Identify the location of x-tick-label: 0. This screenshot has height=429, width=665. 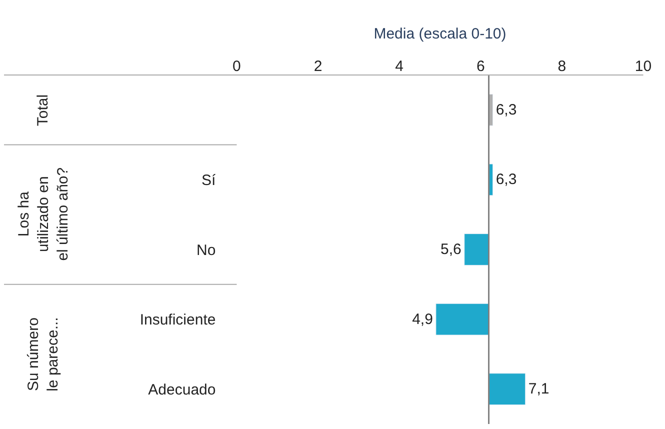
(236, 66).